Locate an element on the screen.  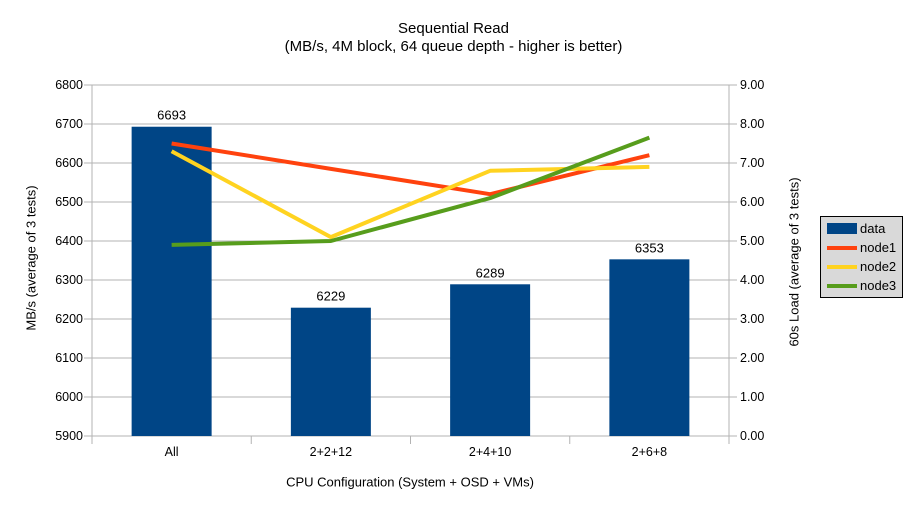
x-axis-title: CPU Configuration (System + OSD + VMs) is located at coordinates (410, 482).